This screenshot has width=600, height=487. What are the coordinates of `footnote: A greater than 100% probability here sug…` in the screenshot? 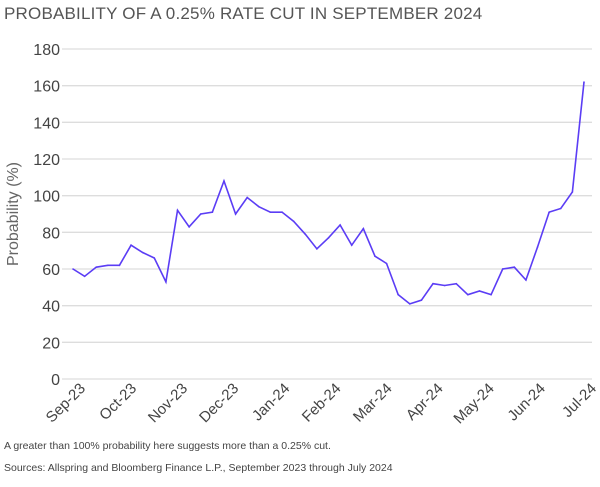 It's located at (167, 446).